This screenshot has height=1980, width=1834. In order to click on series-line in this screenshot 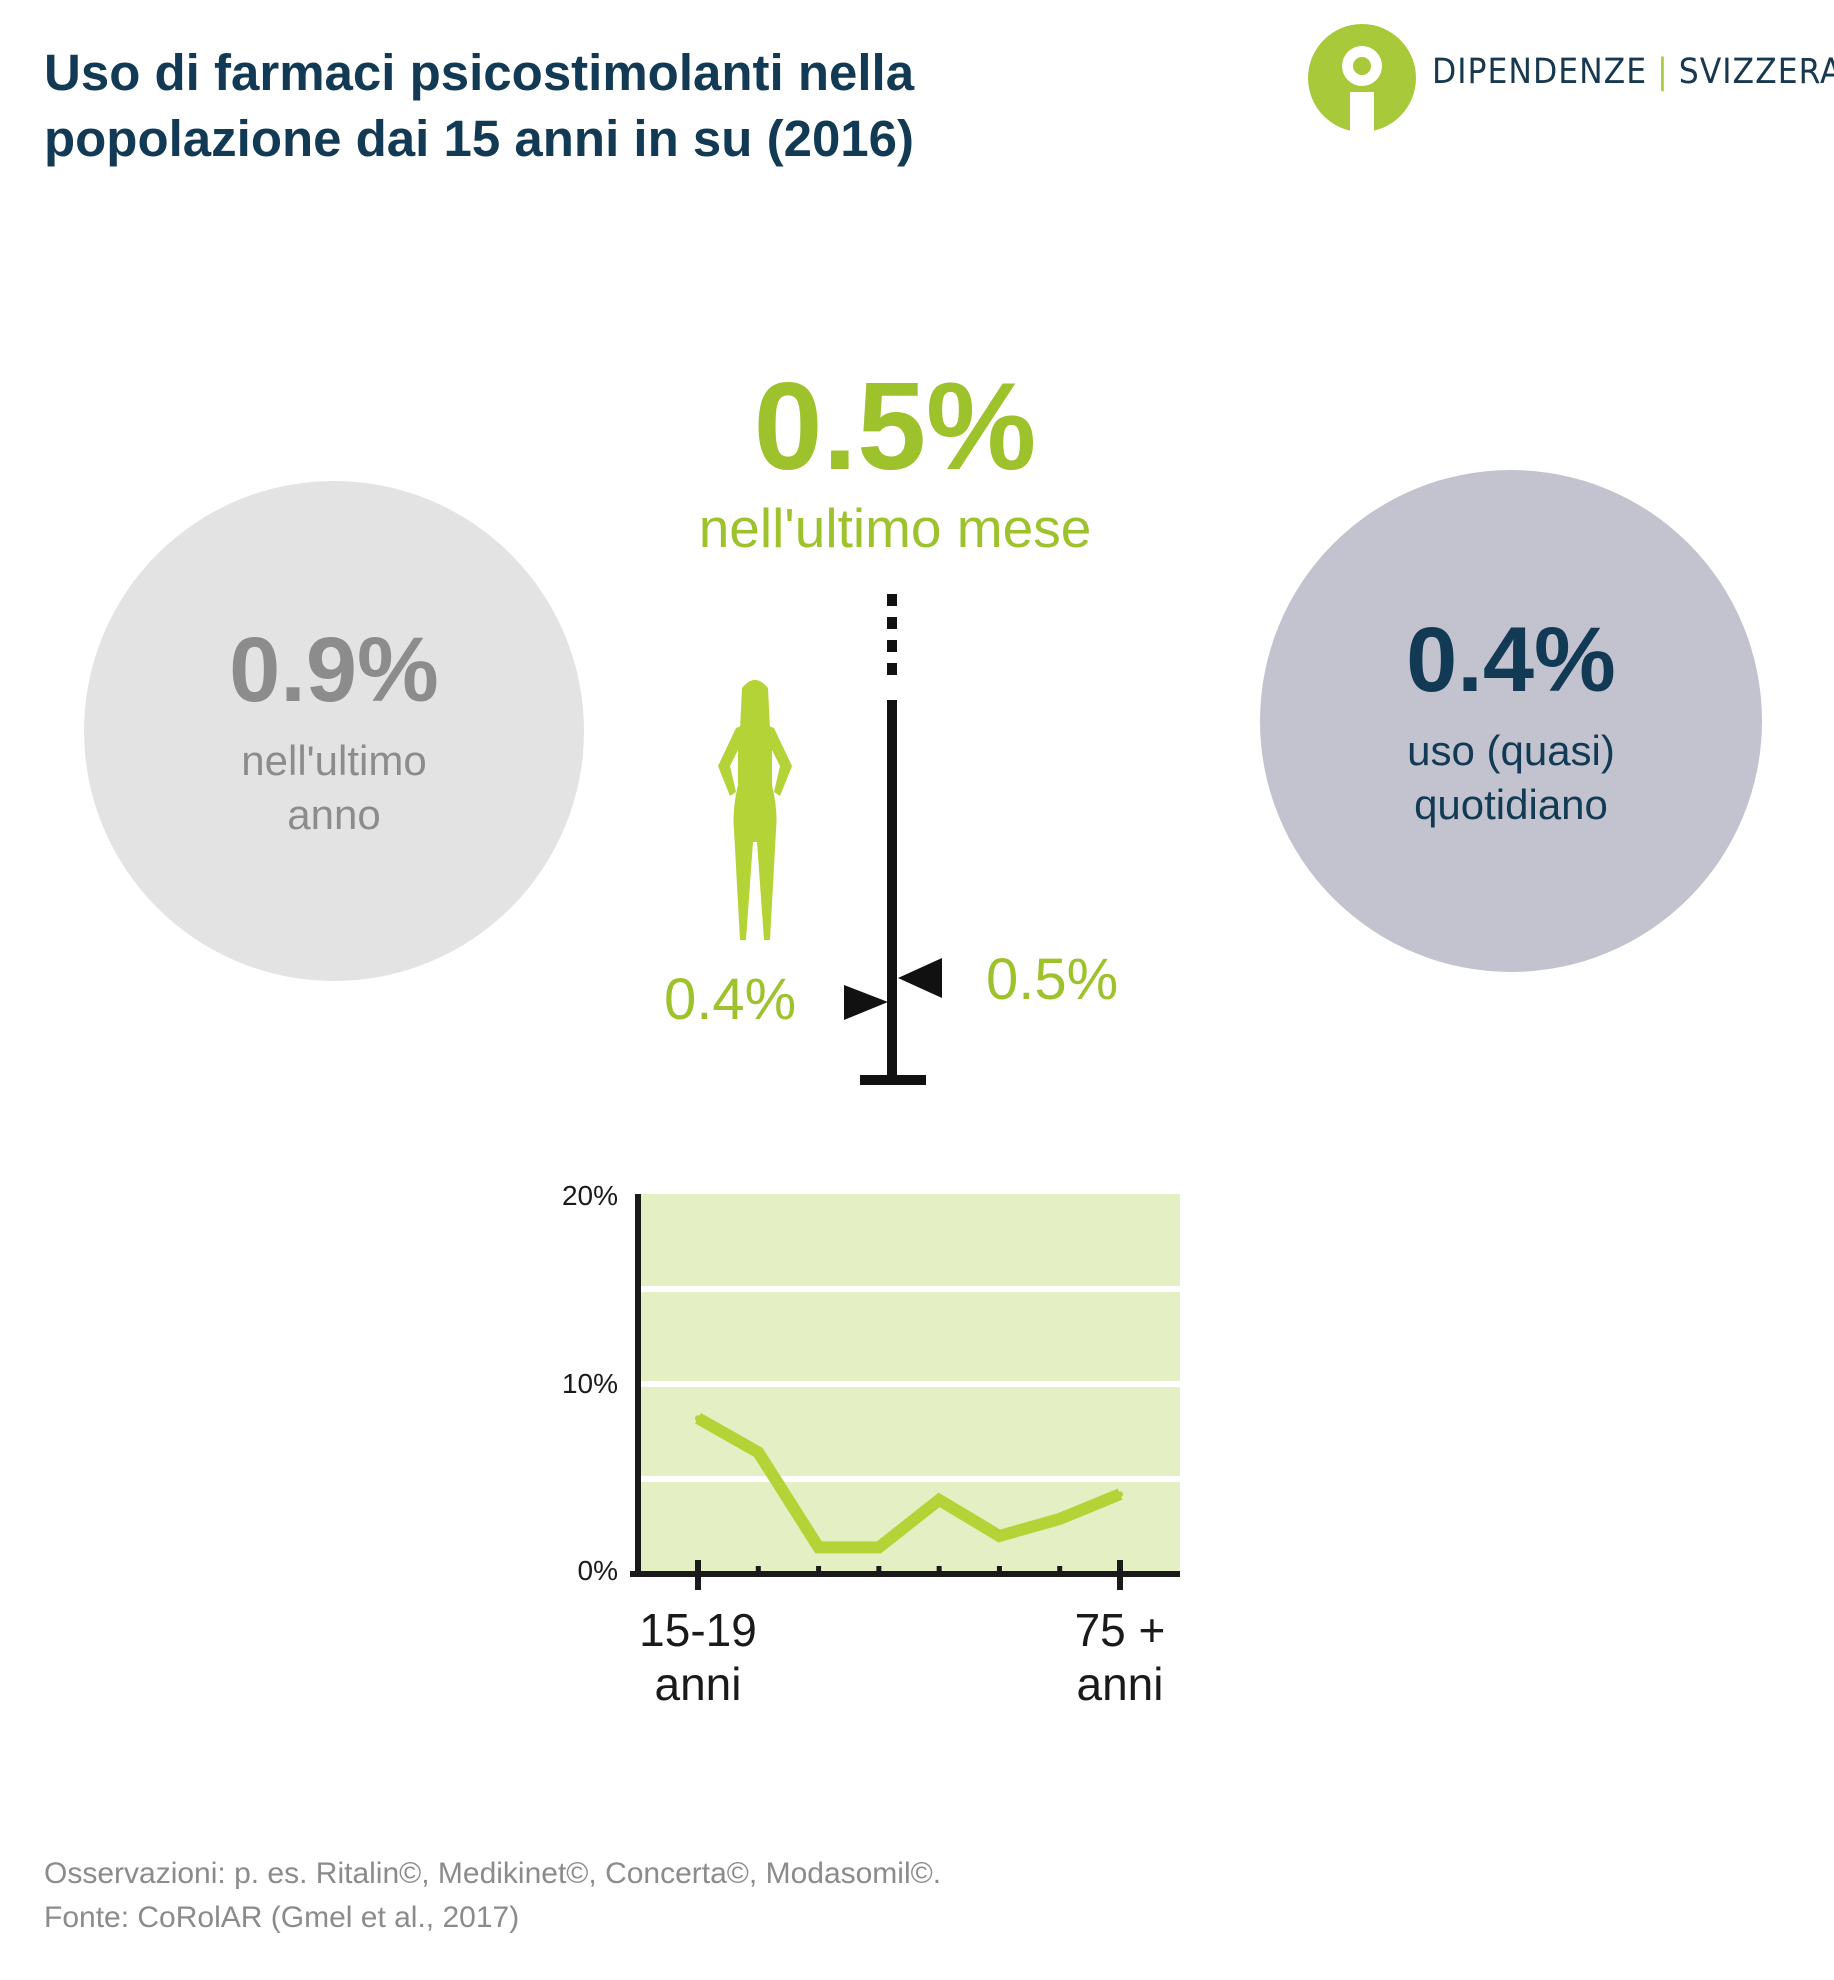, I will do `click(909, 1483)`.